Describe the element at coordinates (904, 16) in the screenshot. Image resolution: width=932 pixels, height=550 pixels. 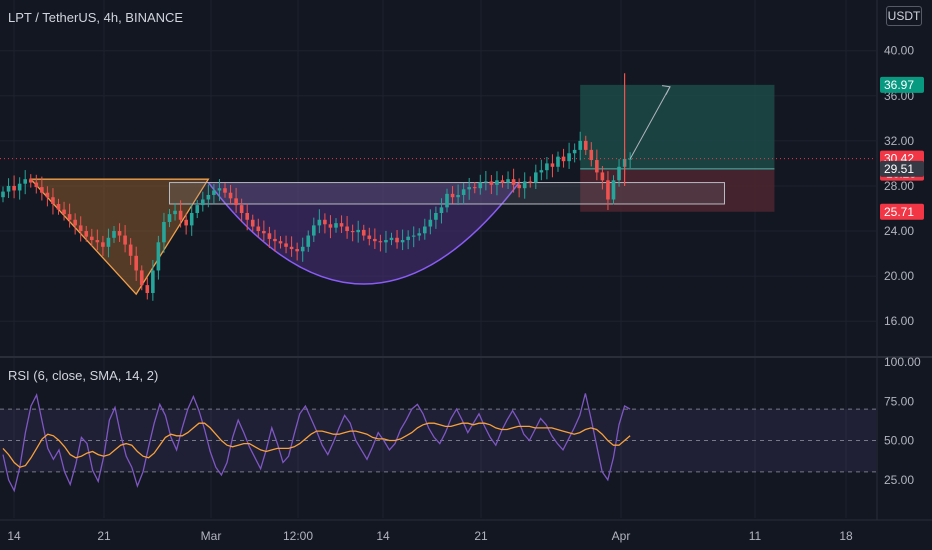
I see `currency-button: USDT` at that location.